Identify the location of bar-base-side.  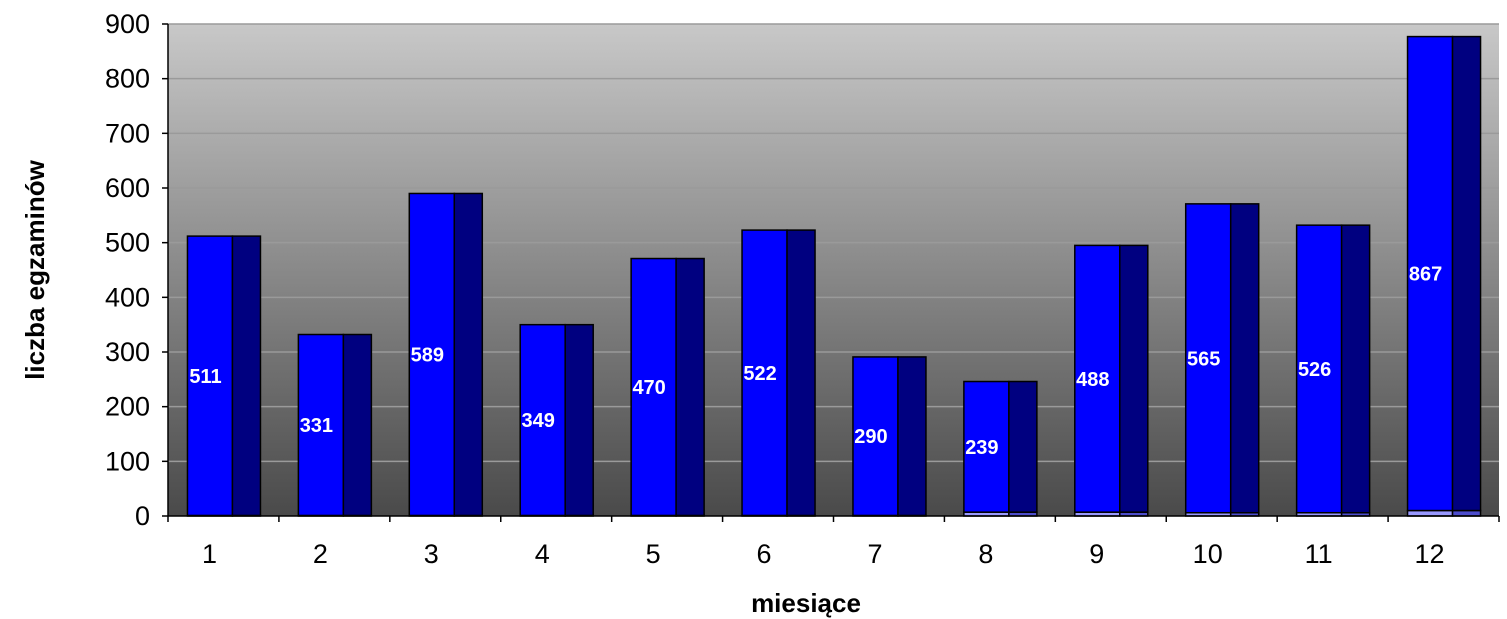
(1466, 513).